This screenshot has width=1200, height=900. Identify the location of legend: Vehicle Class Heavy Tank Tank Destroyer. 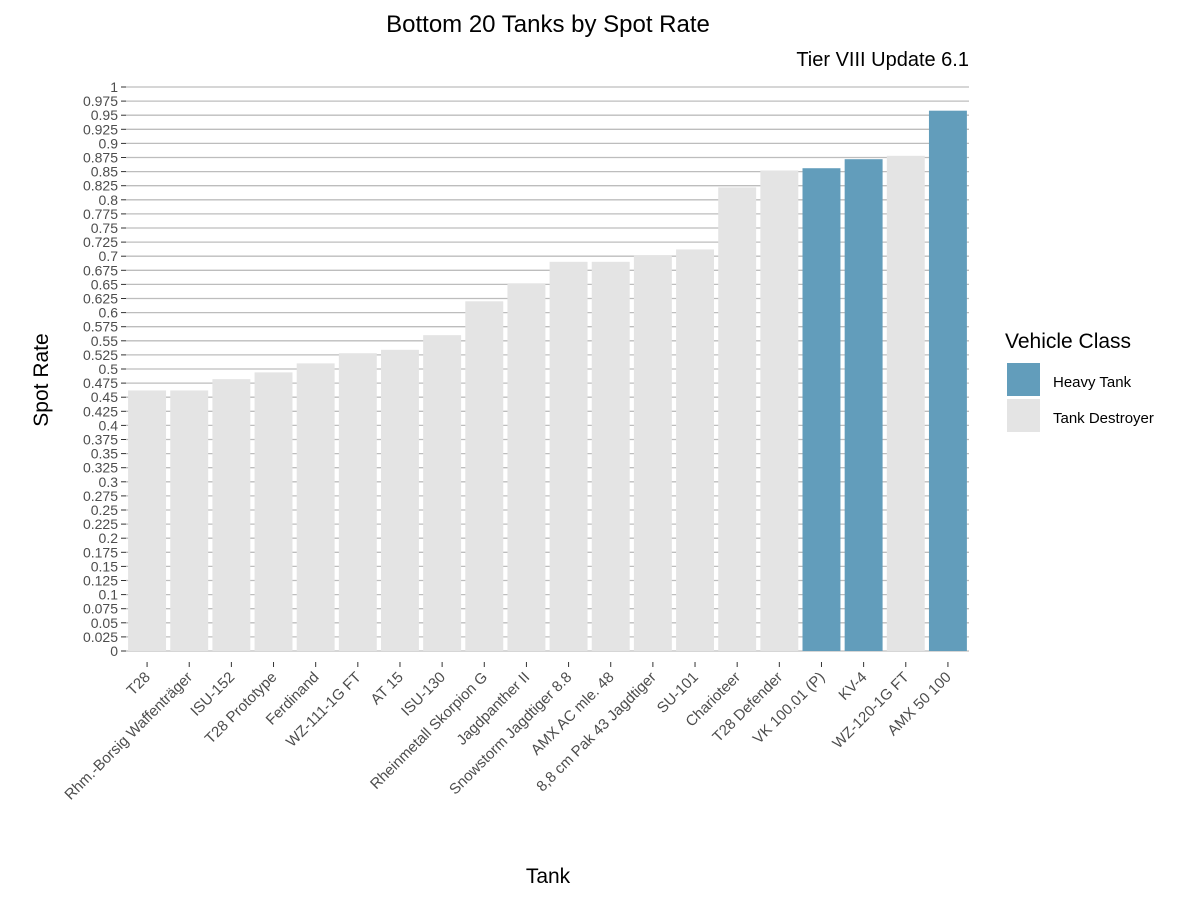
(1079, 381).